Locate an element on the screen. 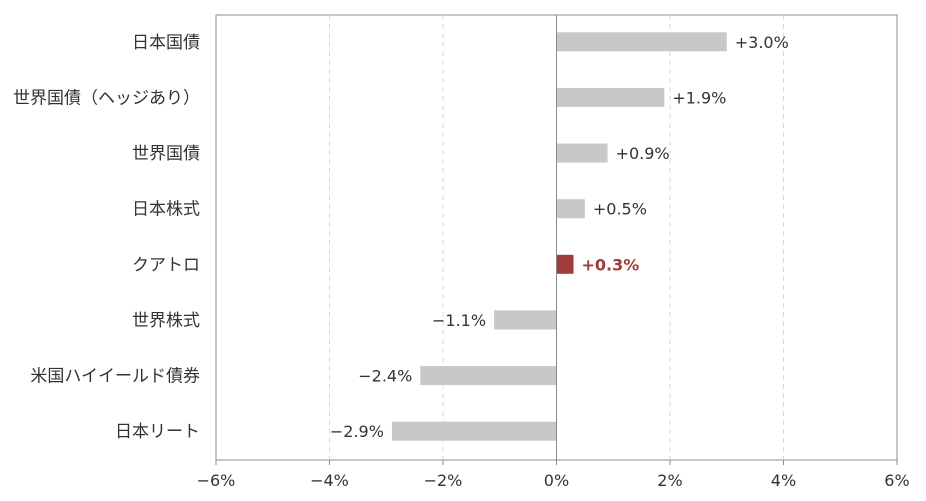 The image size is (926, 501). x-tick-label: 4% is located at coordinates (783, 480).